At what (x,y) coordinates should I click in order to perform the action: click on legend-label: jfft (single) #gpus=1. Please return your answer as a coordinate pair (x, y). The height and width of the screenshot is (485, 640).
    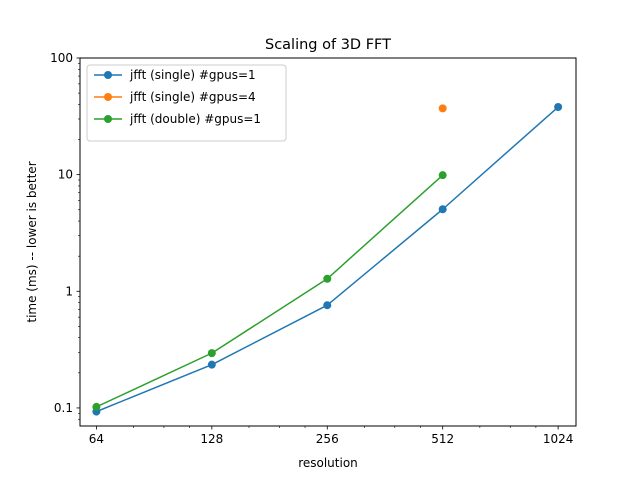
    Looking at the image, I should click on (192, 75).